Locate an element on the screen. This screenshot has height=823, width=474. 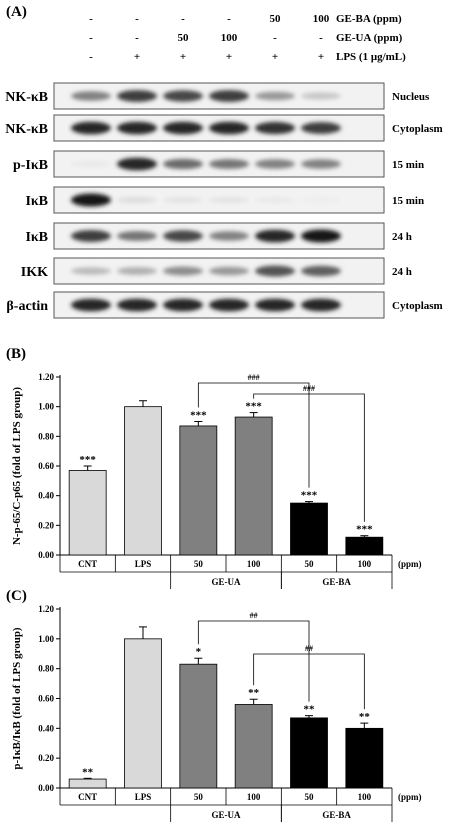
condition-label: LPS (1 μg/mL) is located at coordinates (371, 57).